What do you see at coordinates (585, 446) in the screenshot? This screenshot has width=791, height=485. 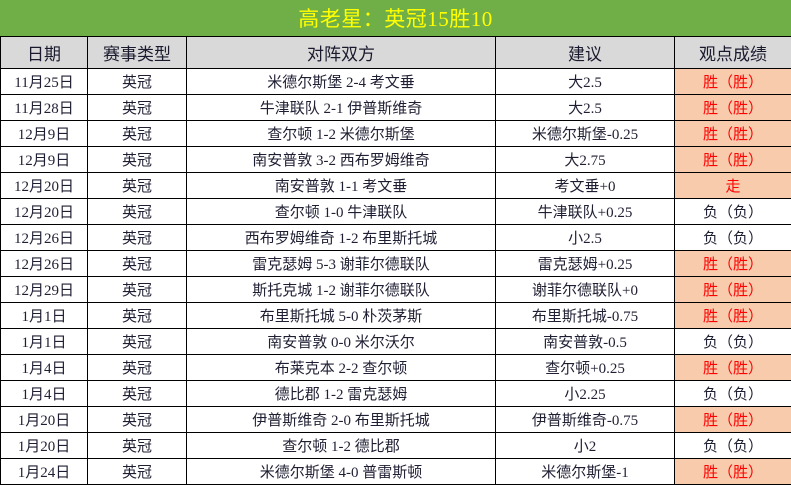 I see `cell-advice: 小2` at bounding box center [585, 446].